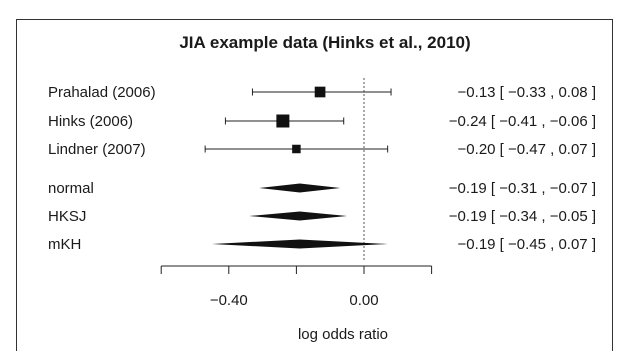  I want to click on chart-title: JIA example data (Hinks et al., 2010), so click(324, 42).